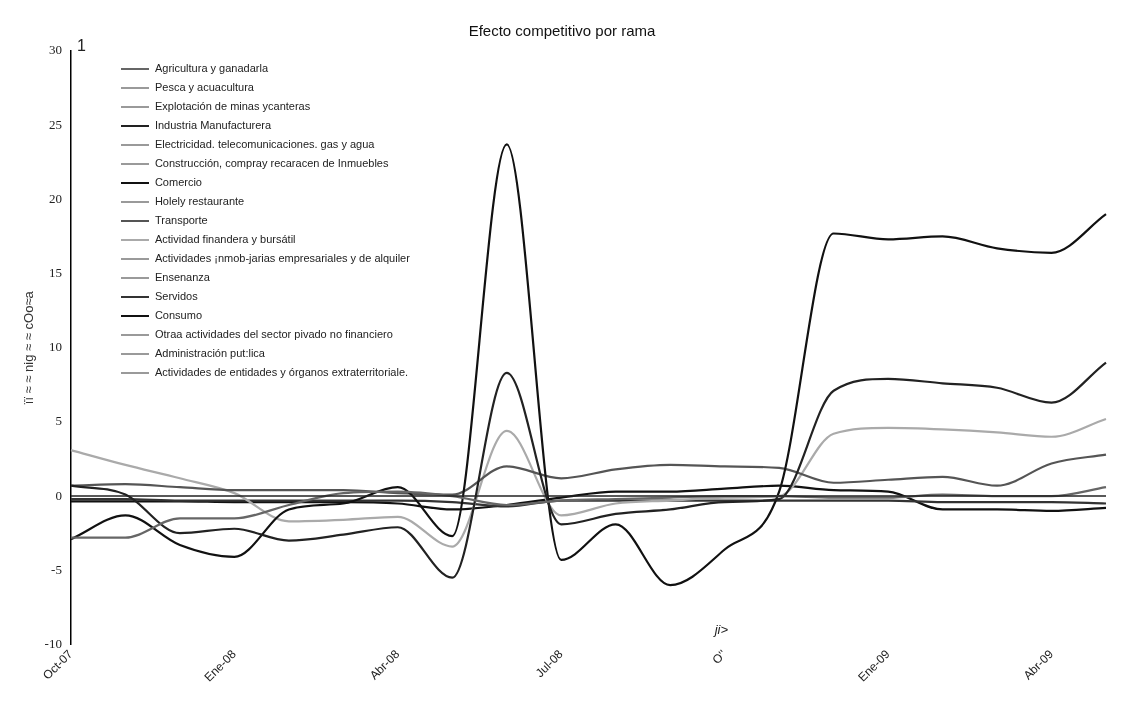  What do you see at coordinates (282, 258) in the screenshot?
I see `legend-label: Actividades ¡nmob-jarias empresariales y de alquiler` at bounding box center [282, 258].